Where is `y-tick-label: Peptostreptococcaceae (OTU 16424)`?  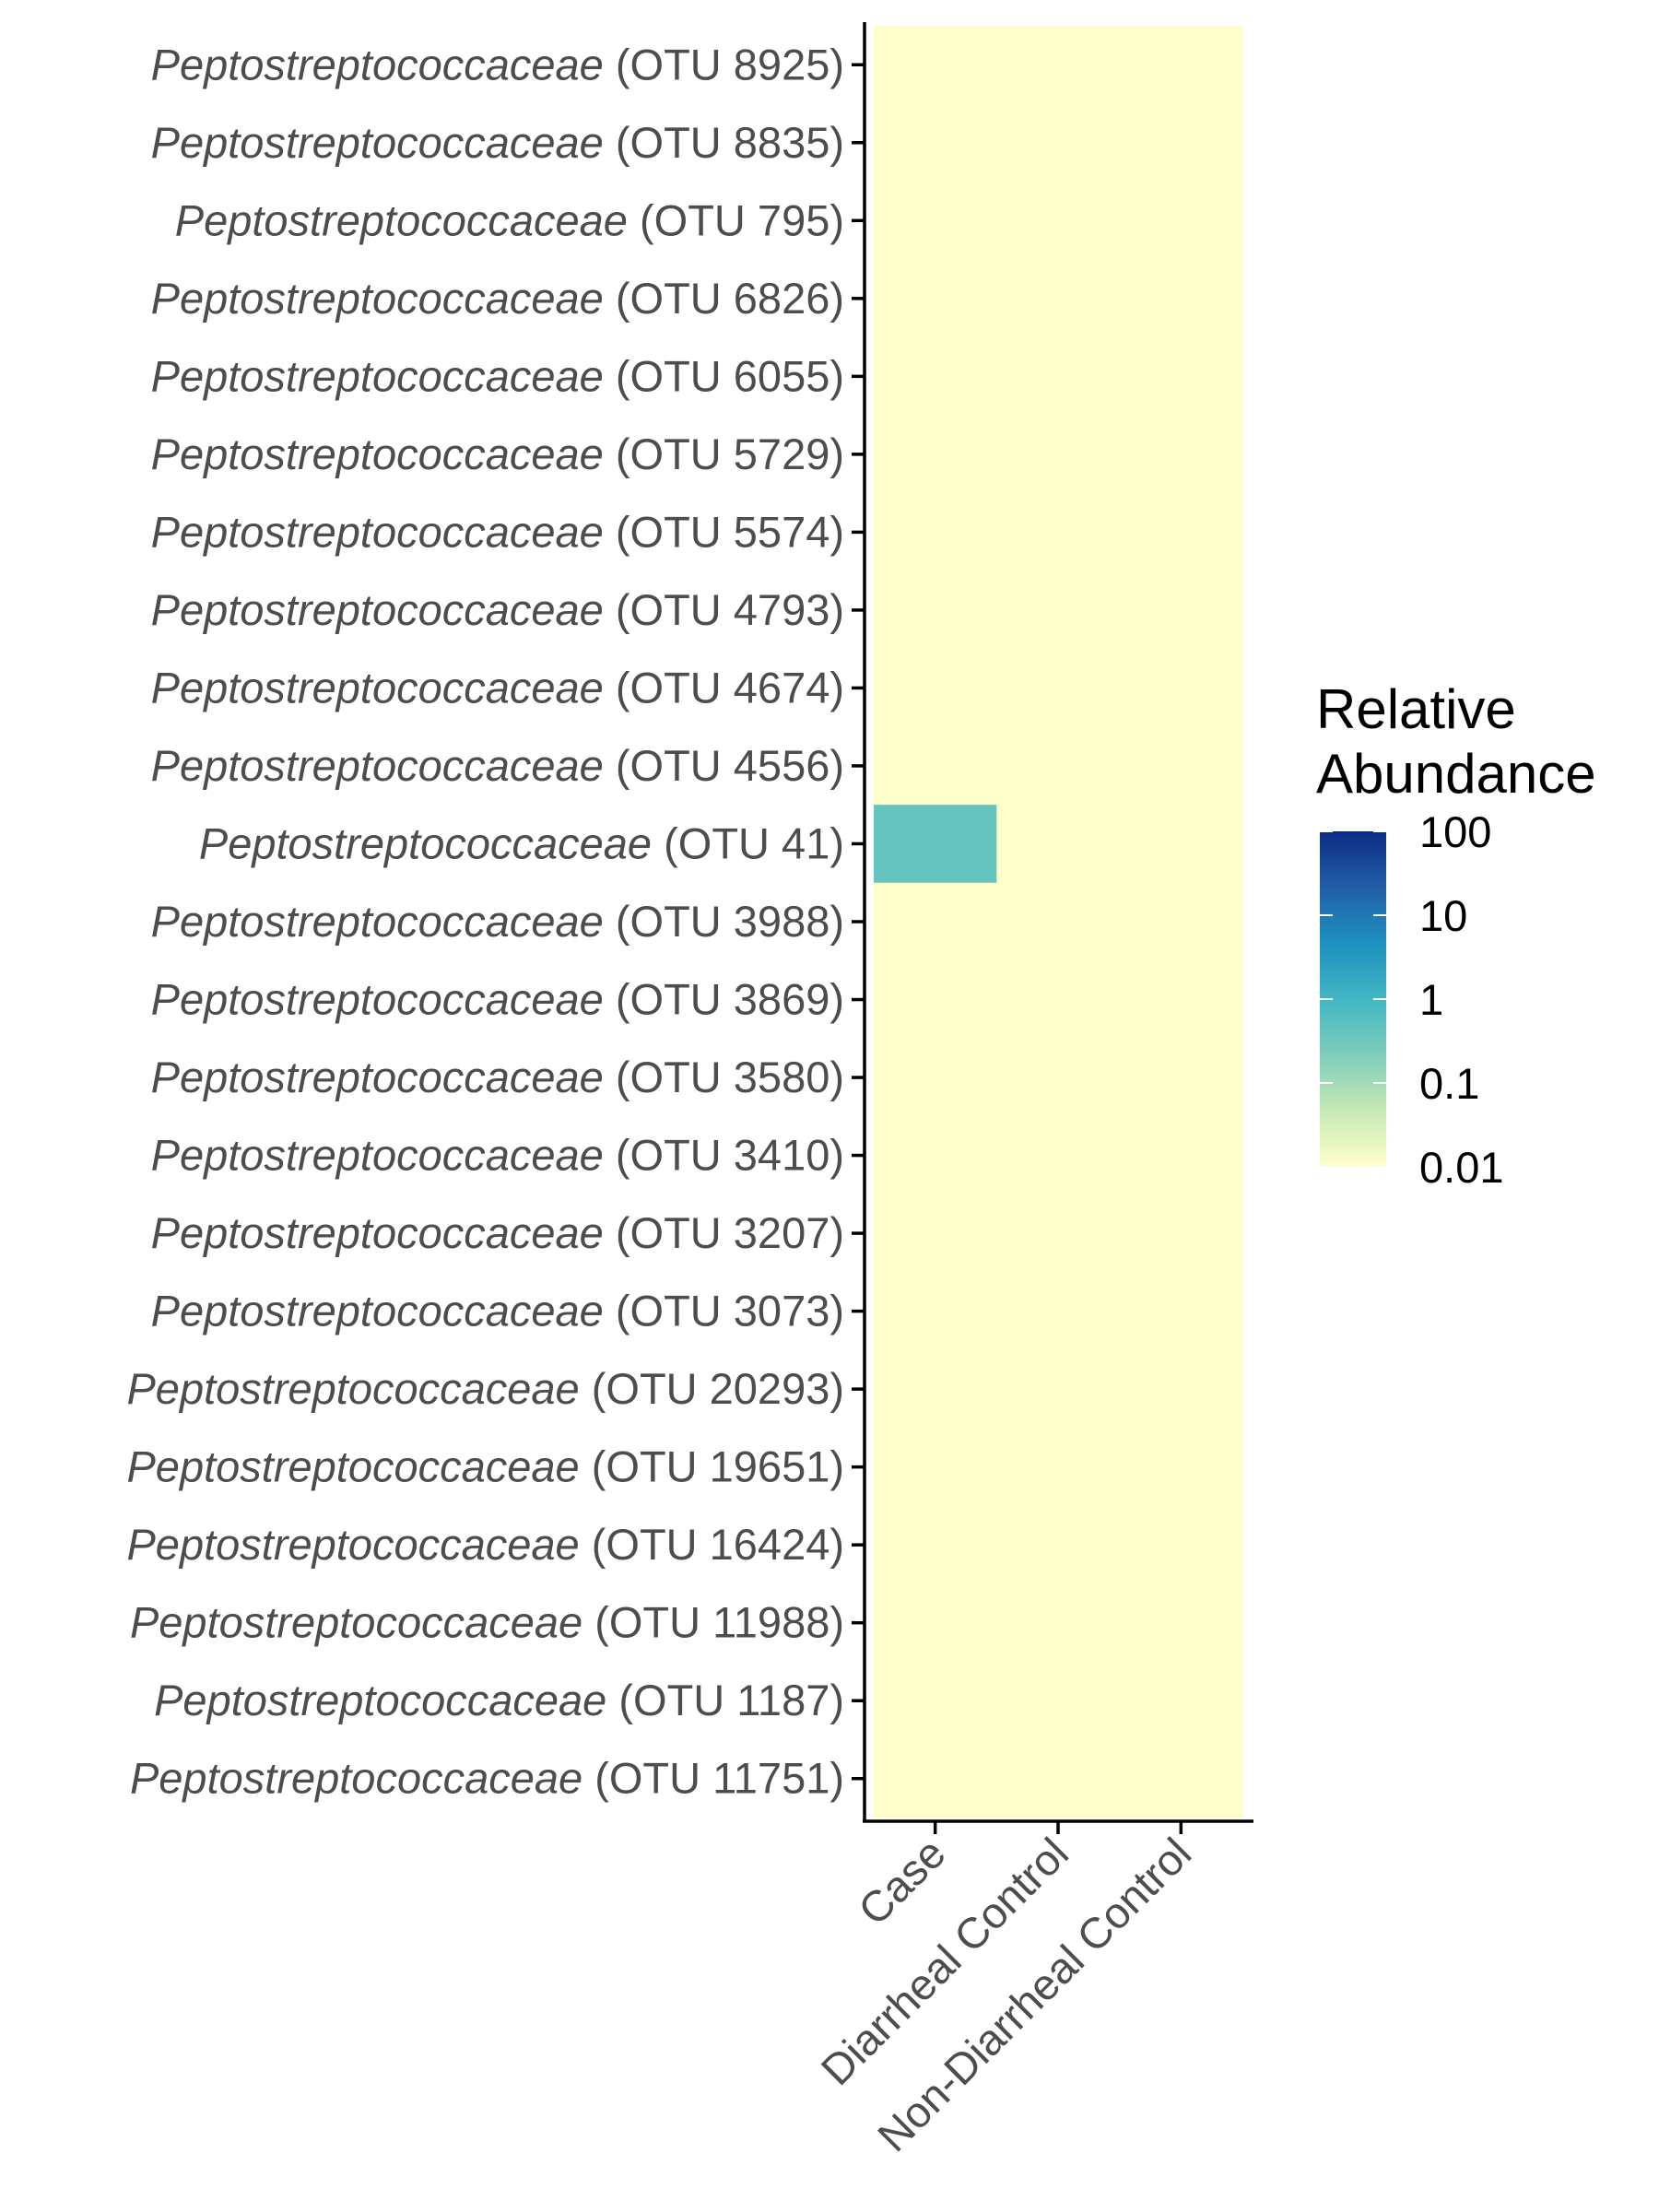
y-tick-label: Peptostreptococcaceae (OTU 16424) is located at coordinates (485, 1544).